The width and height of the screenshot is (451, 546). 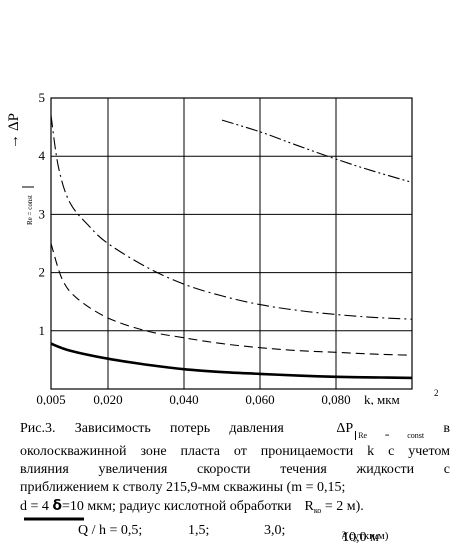 What do you see at coordinates (382, 398) in the screenshot?
I see `x-axis-label: k, мкм` at bounding box center [382, 398].